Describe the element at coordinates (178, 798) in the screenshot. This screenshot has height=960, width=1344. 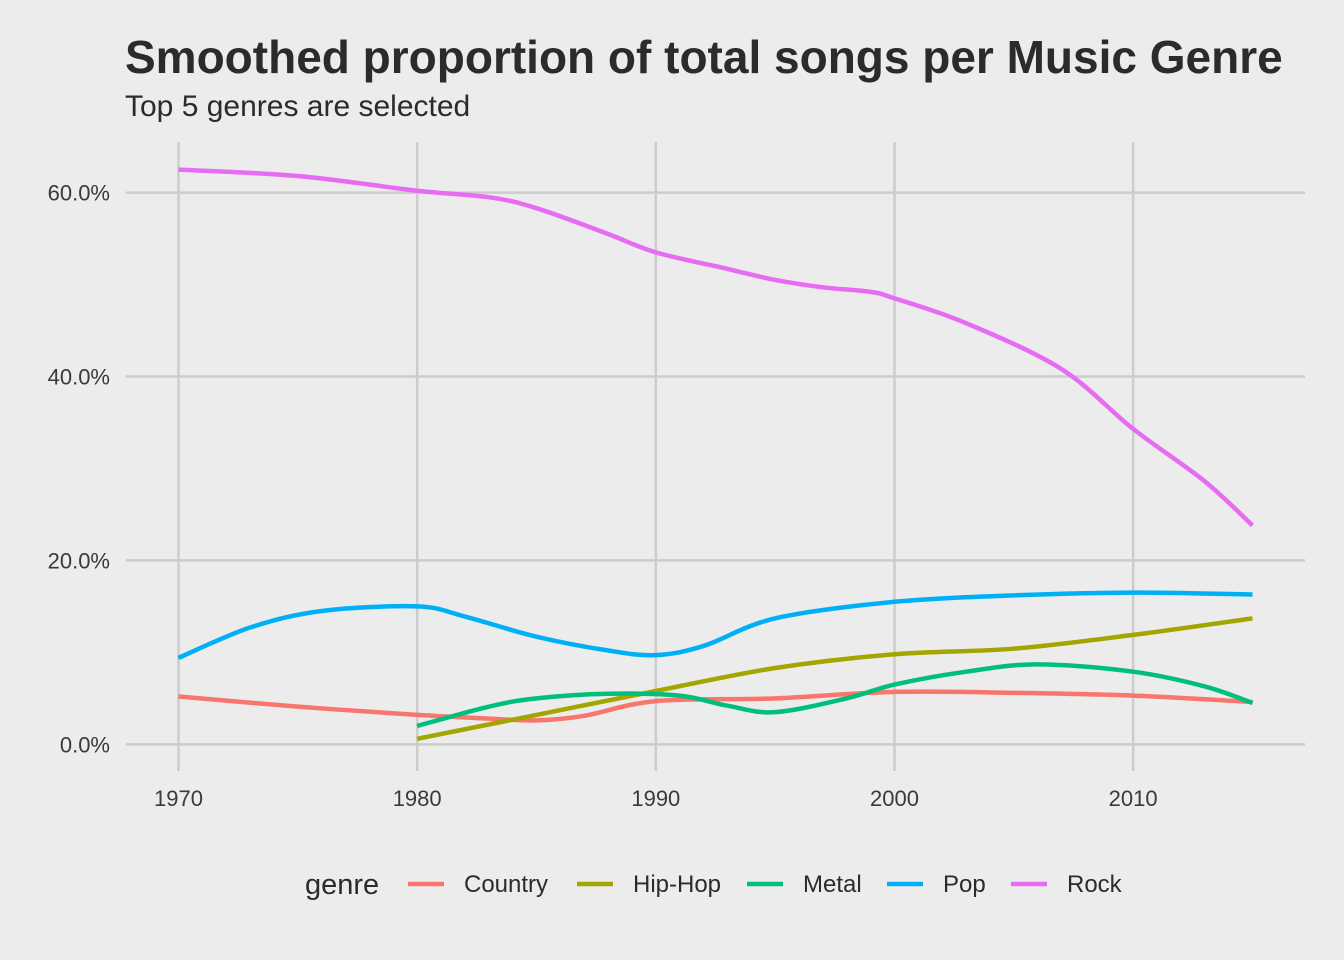
I see `x-tick-label: 1970` at that location.